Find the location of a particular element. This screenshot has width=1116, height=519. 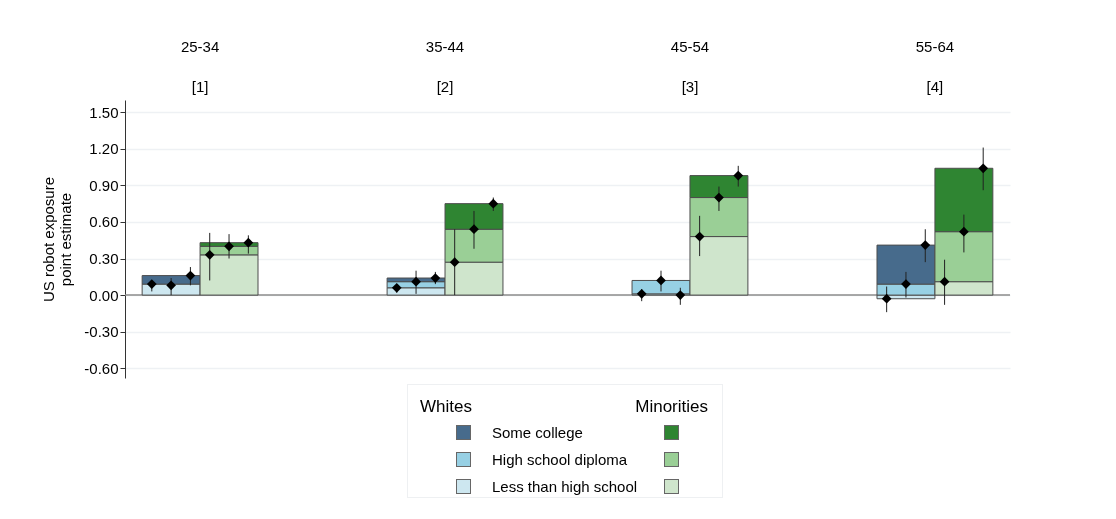

text: Whites is located at coordinates (446, 407).